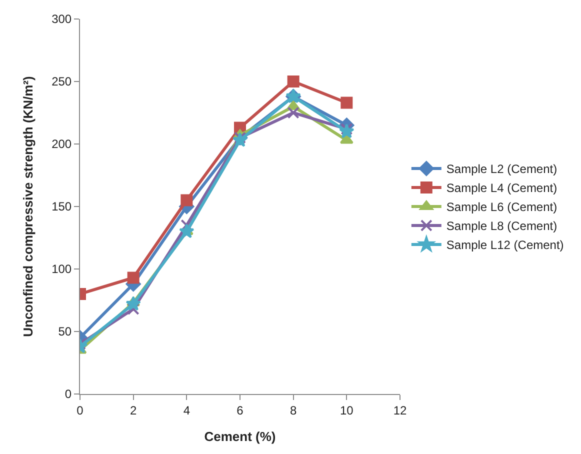 The height and width of the screenshot is (454, 581). I want to click on y-tick-label: 300, so click(62, 19).